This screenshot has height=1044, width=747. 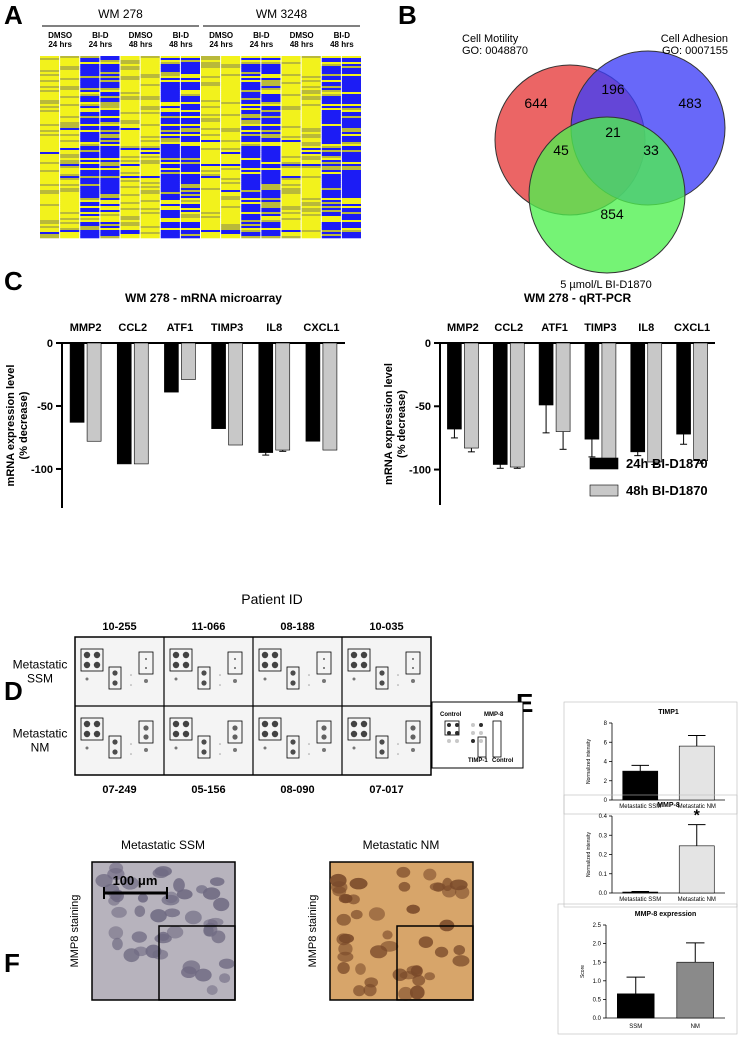 I want to click on venn-count: 854, so click(x=612, y=214).